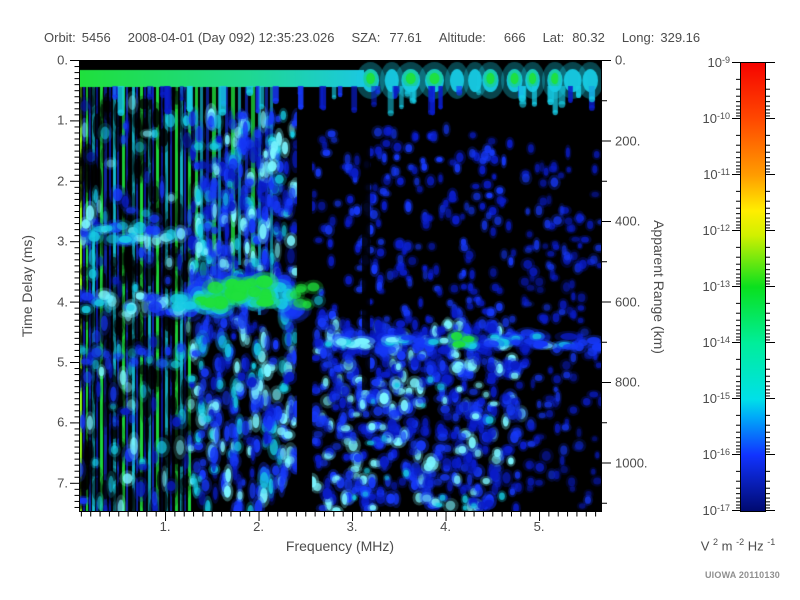 This screenshot has width=800, height=600. I want to click on colorbar-tick-label: 10-14, so click(716, 342).